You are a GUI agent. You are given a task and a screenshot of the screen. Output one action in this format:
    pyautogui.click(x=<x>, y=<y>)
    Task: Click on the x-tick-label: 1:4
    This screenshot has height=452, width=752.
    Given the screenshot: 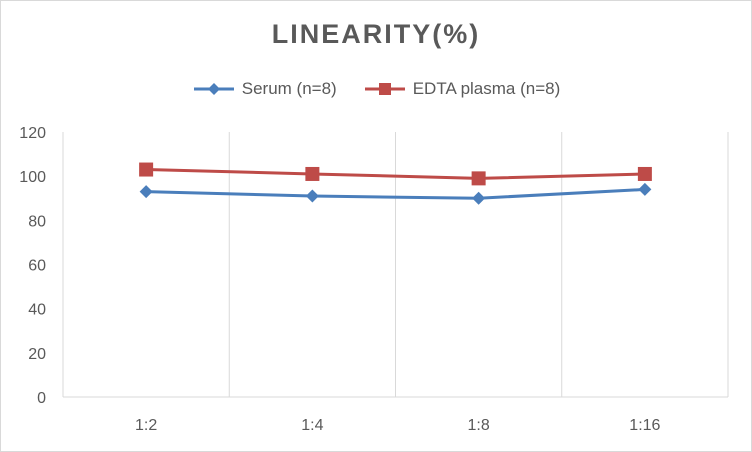 What is the action you would take?
    pyautogui.click(x=312, y=425)
    